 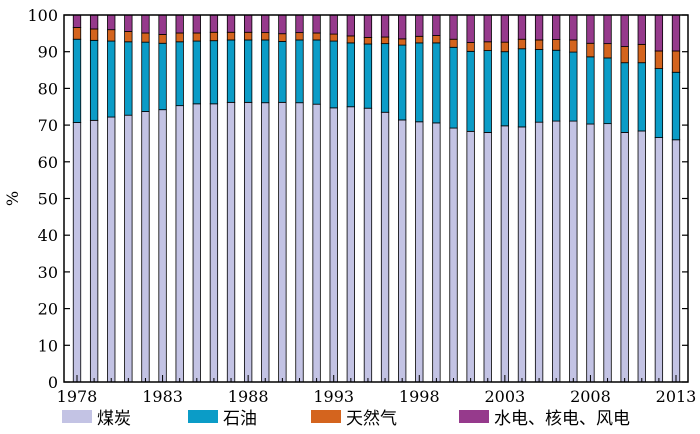 I want to click on y-tick-label-100: 100, so click(x=42, y=15).